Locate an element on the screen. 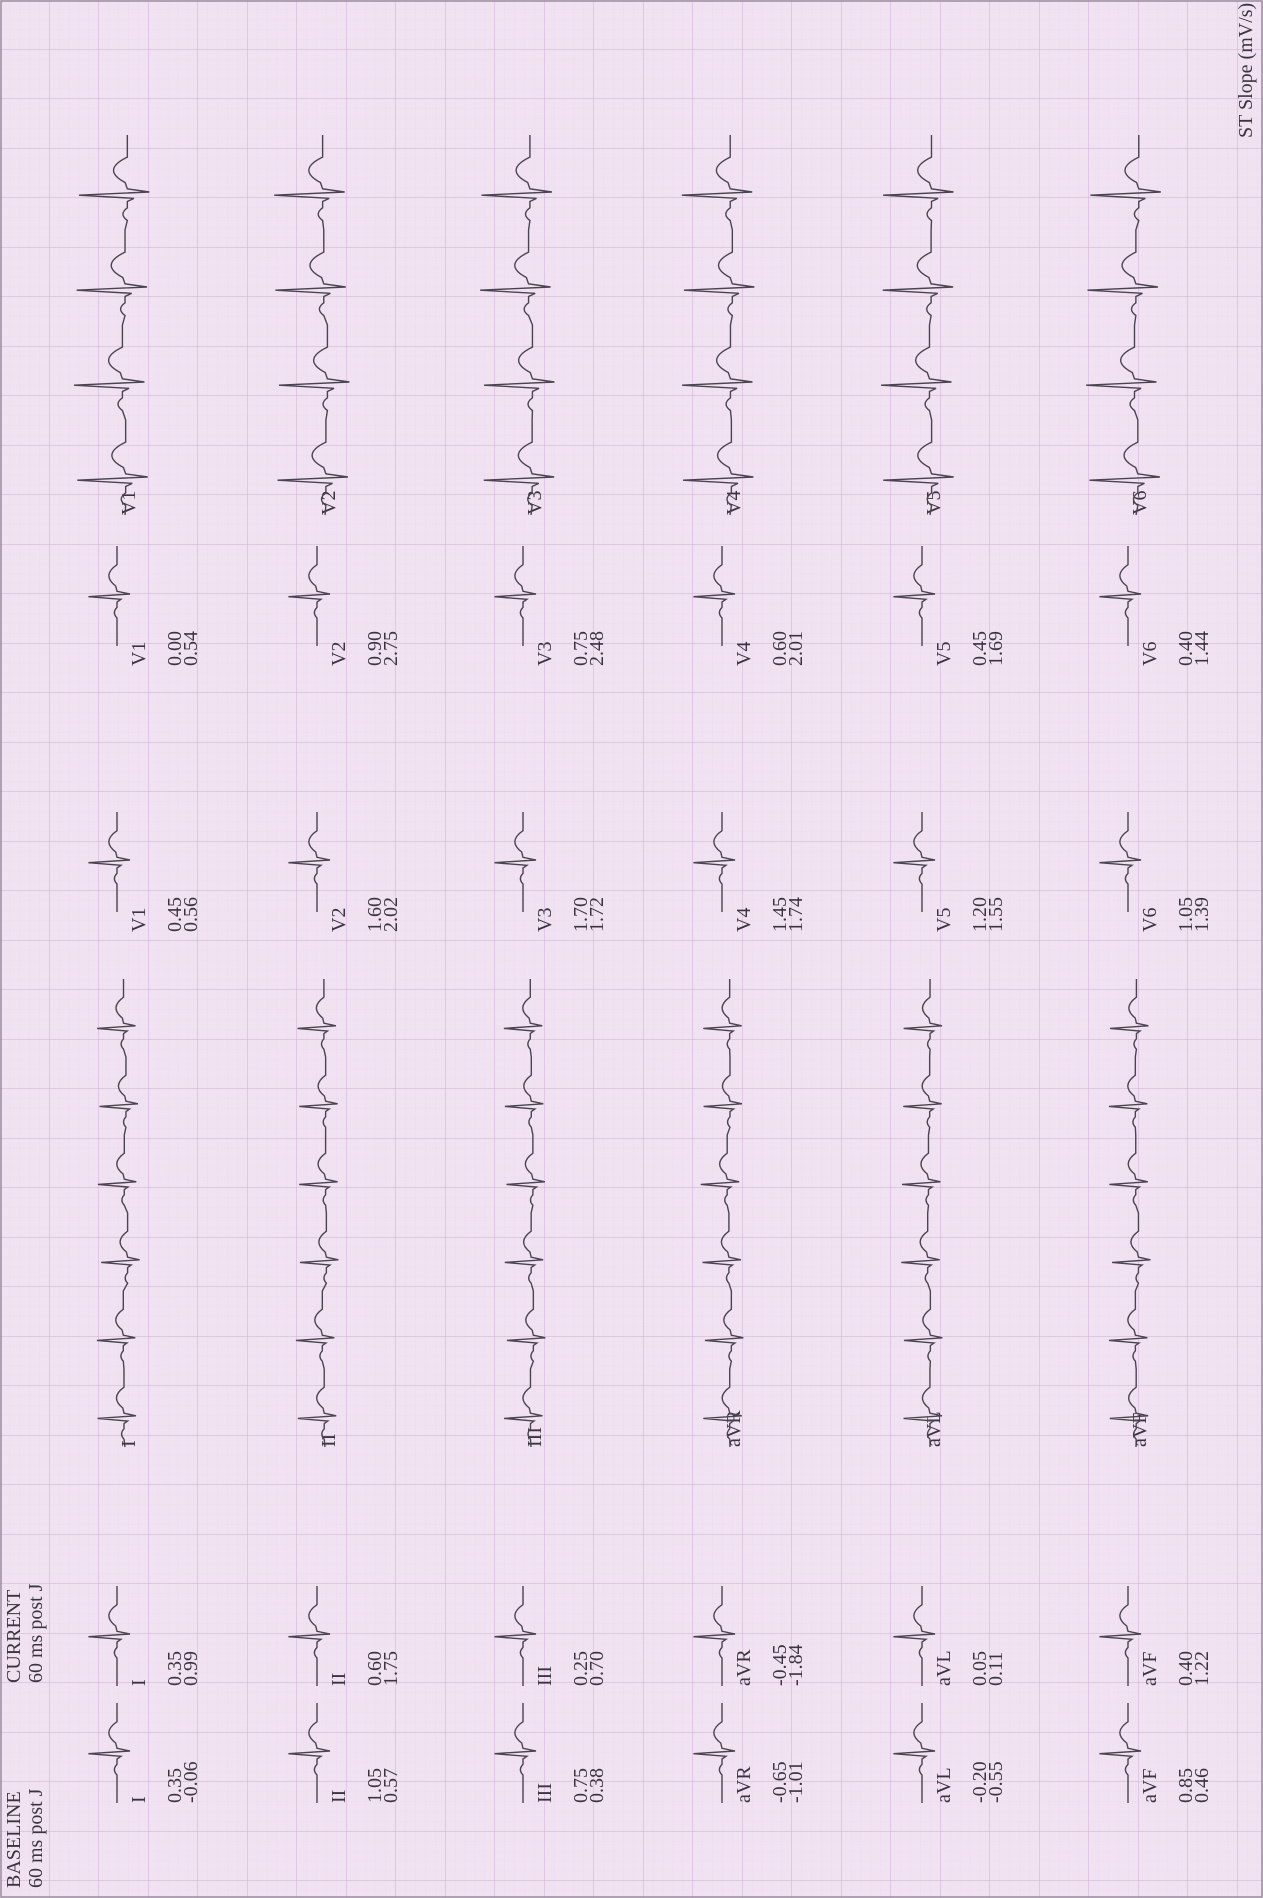 The height and width of the screenshot is (1898, 1263). st-value: 1.74 is located at coordinates (796, 914).